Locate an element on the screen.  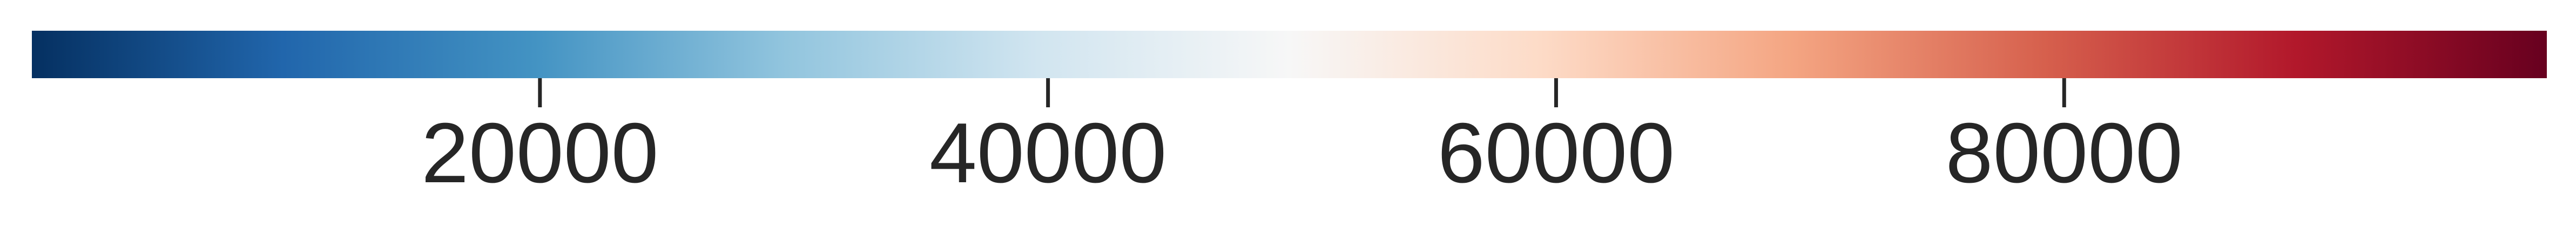
colorbar-tick-label: 60000 is located at coordinates (1556, 153).